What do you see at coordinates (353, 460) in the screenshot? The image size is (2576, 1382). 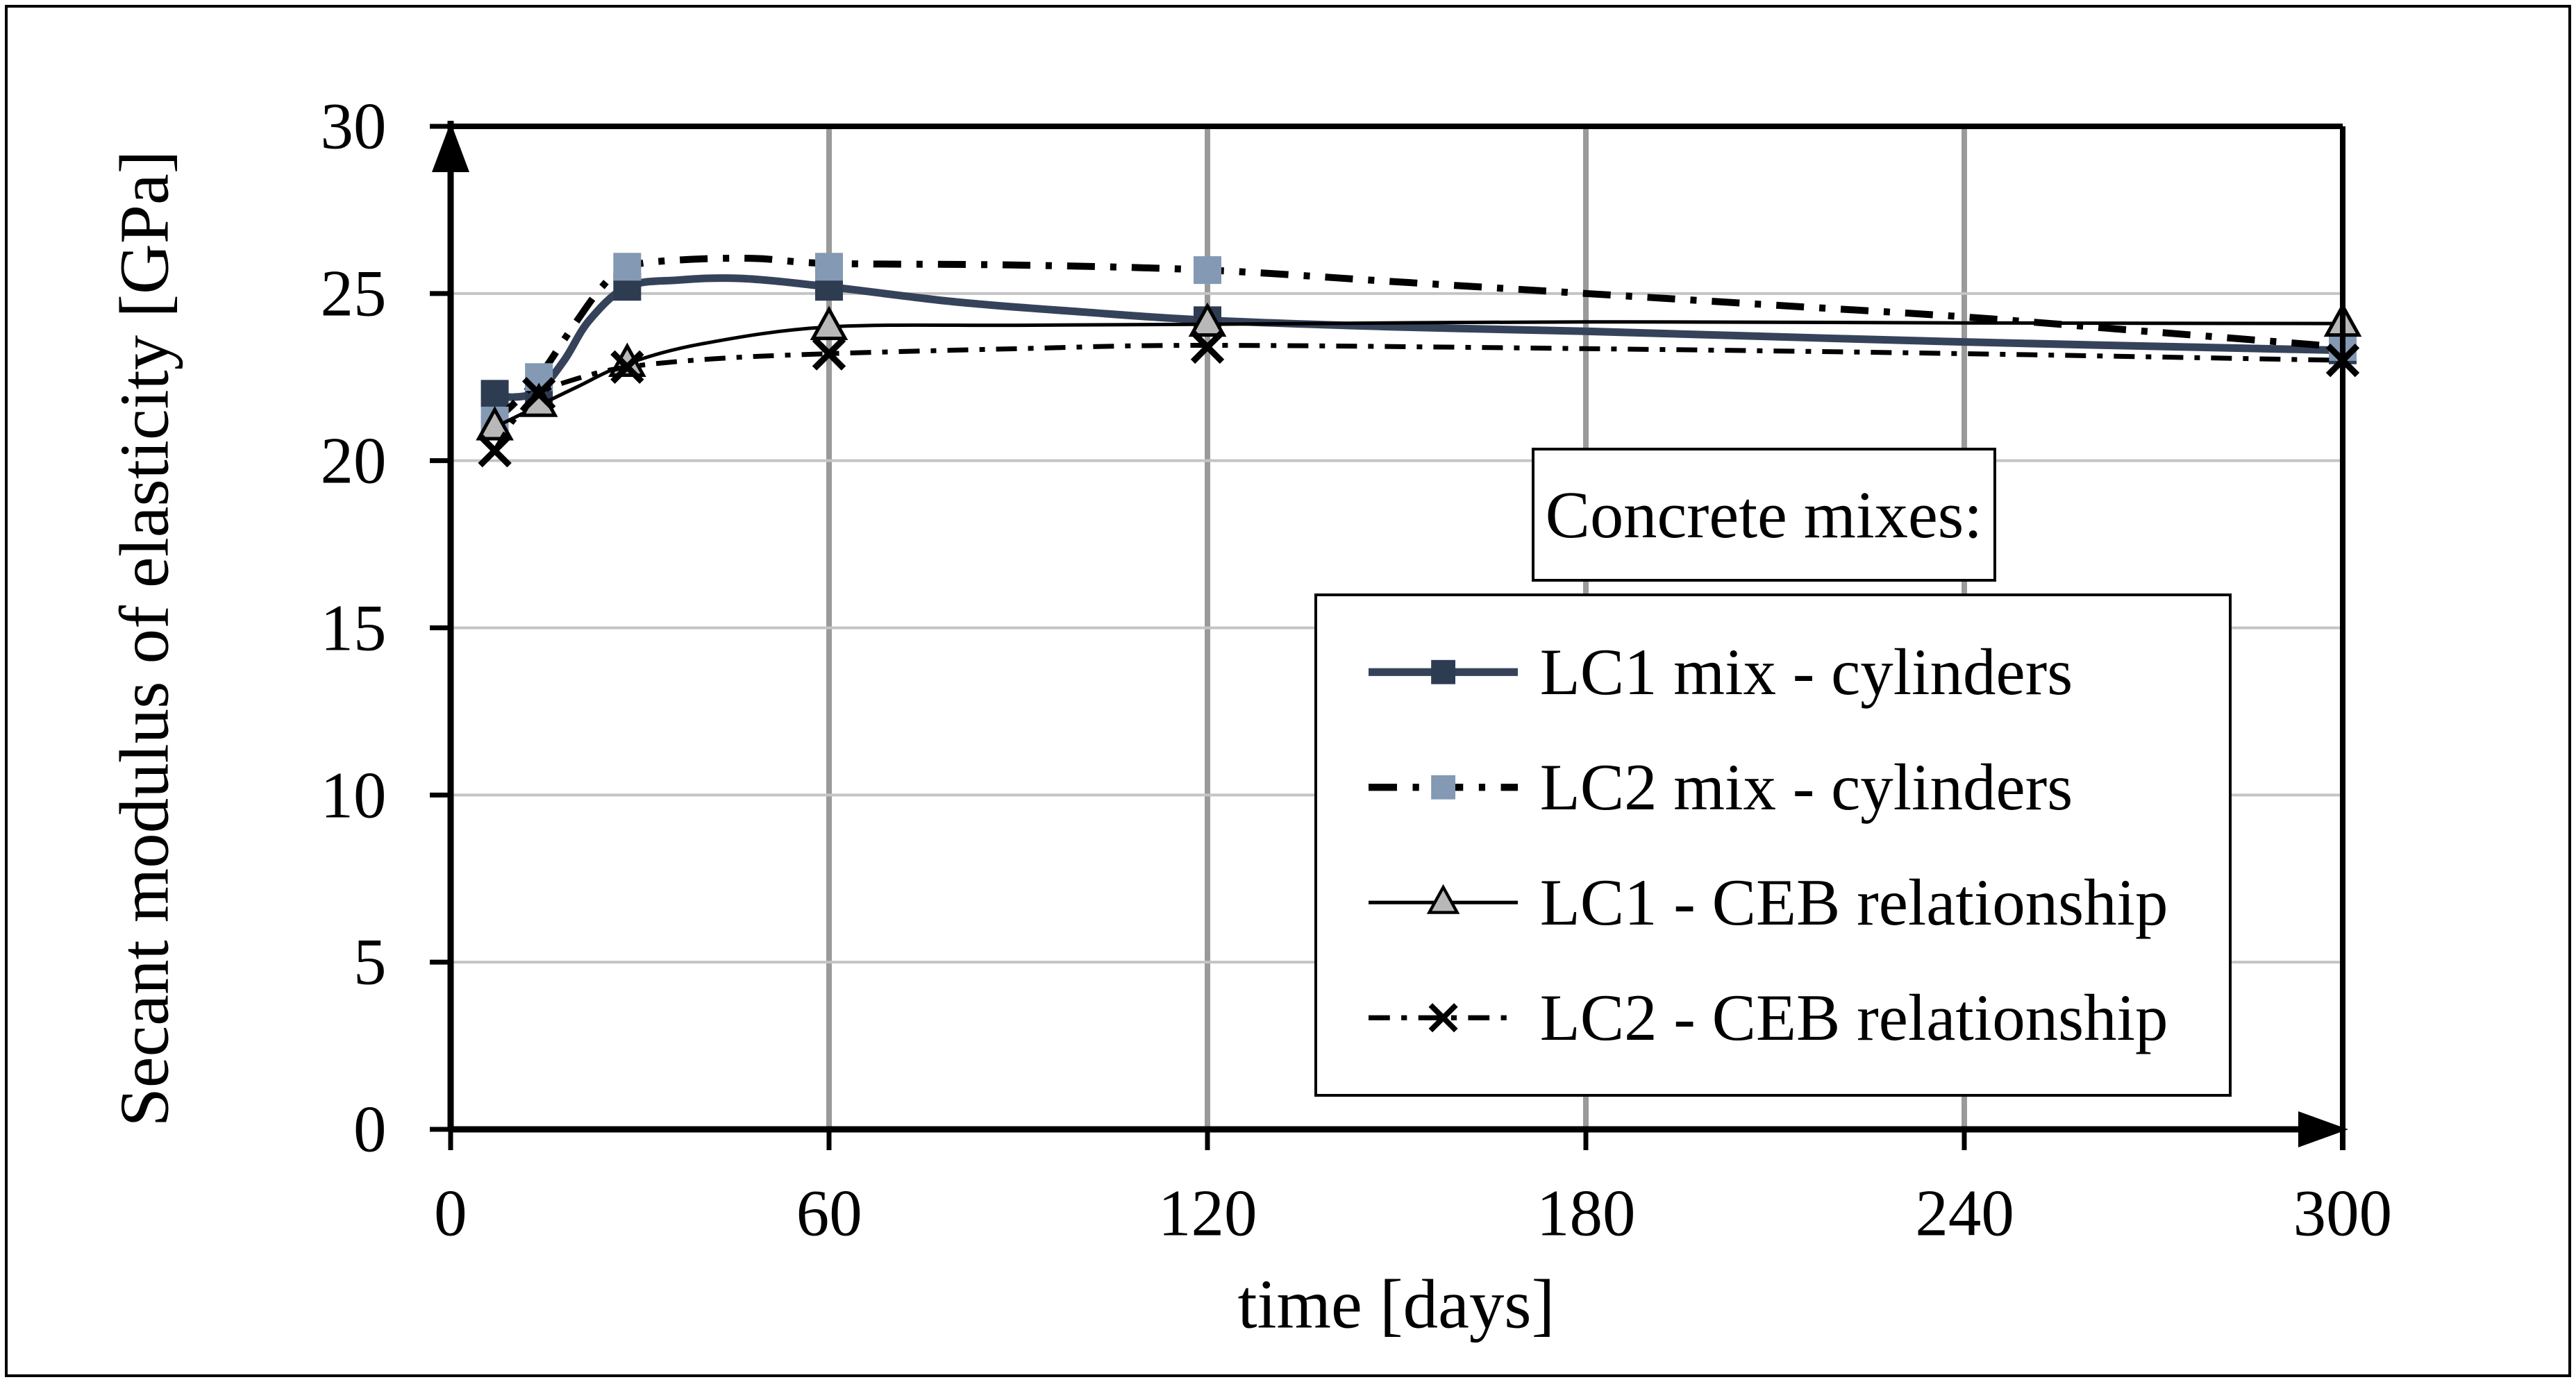 I see `y-tick-label-20: 20` at bounding box center [353, 460].